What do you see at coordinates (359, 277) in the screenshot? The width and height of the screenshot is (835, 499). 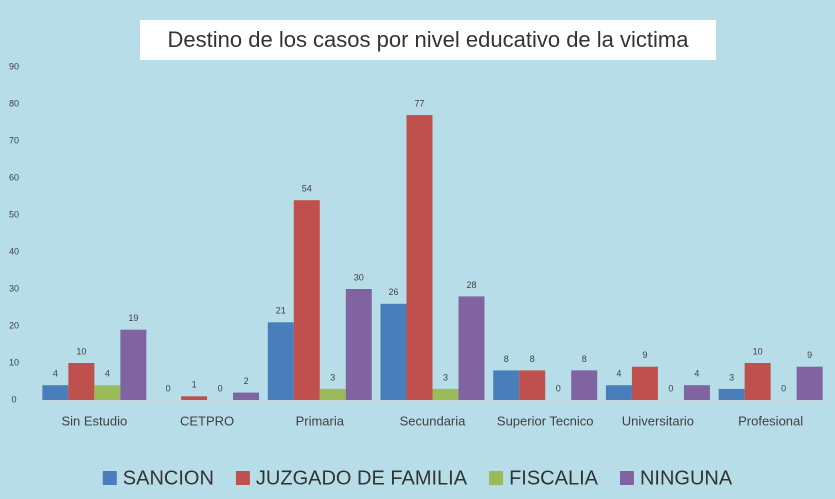 I see `value-label: 30` at bounding box center [359, 277].